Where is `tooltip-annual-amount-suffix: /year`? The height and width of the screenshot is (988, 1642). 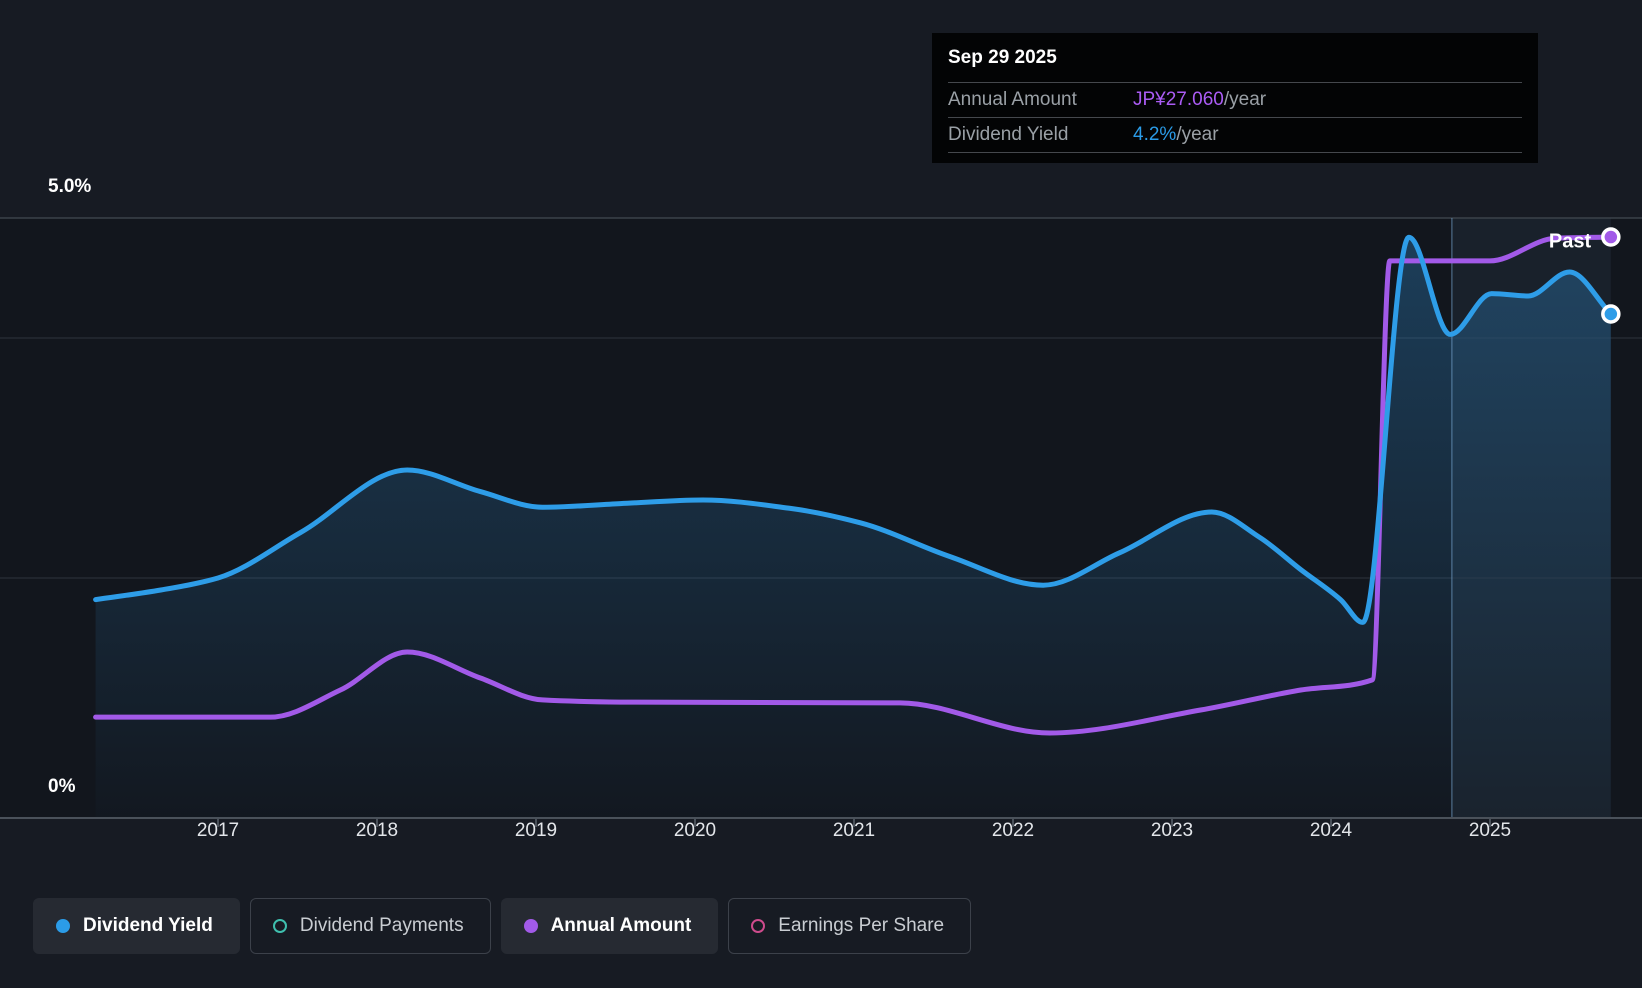
tooltip-annual-amount-suffix: /year is located at coordinates (1245, 99).